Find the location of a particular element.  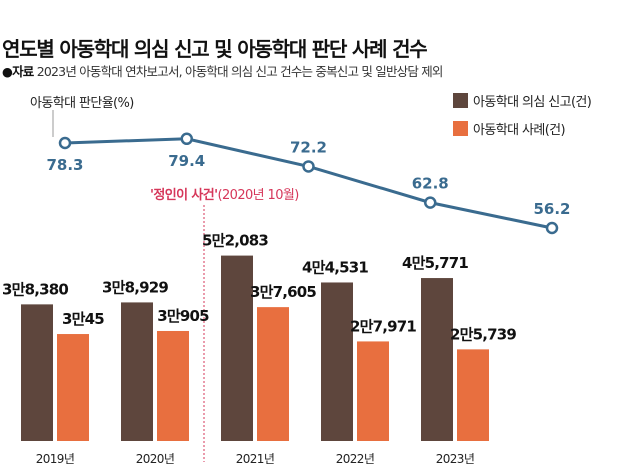

x-tick-label-4: 2023년 is located at coordinates (455, 459).